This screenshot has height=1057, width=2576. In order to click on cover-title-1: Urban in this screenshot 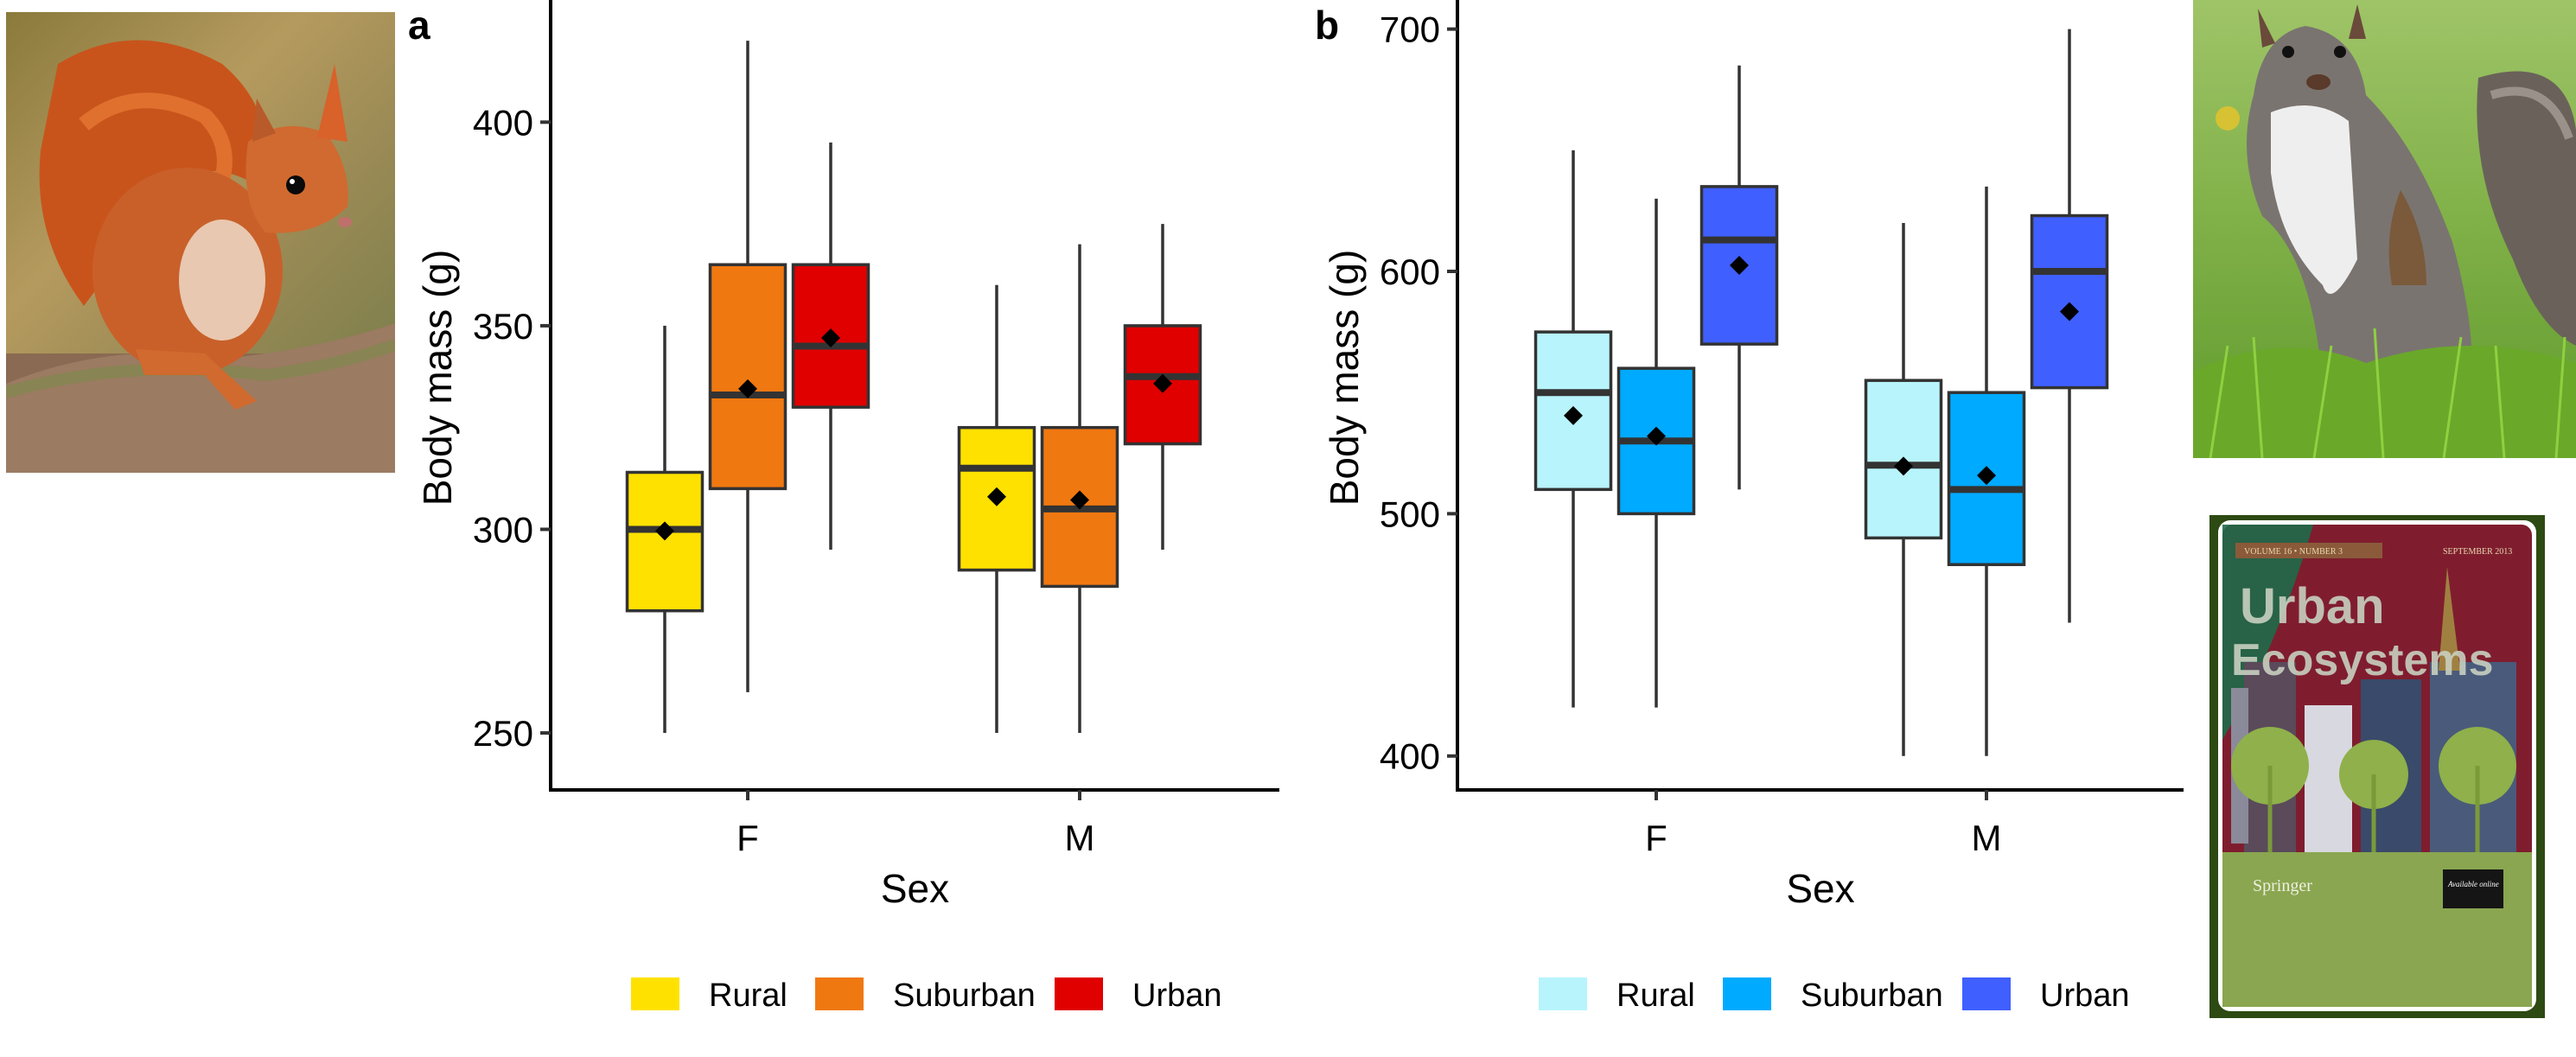, I will do `click(2312, 606)`.